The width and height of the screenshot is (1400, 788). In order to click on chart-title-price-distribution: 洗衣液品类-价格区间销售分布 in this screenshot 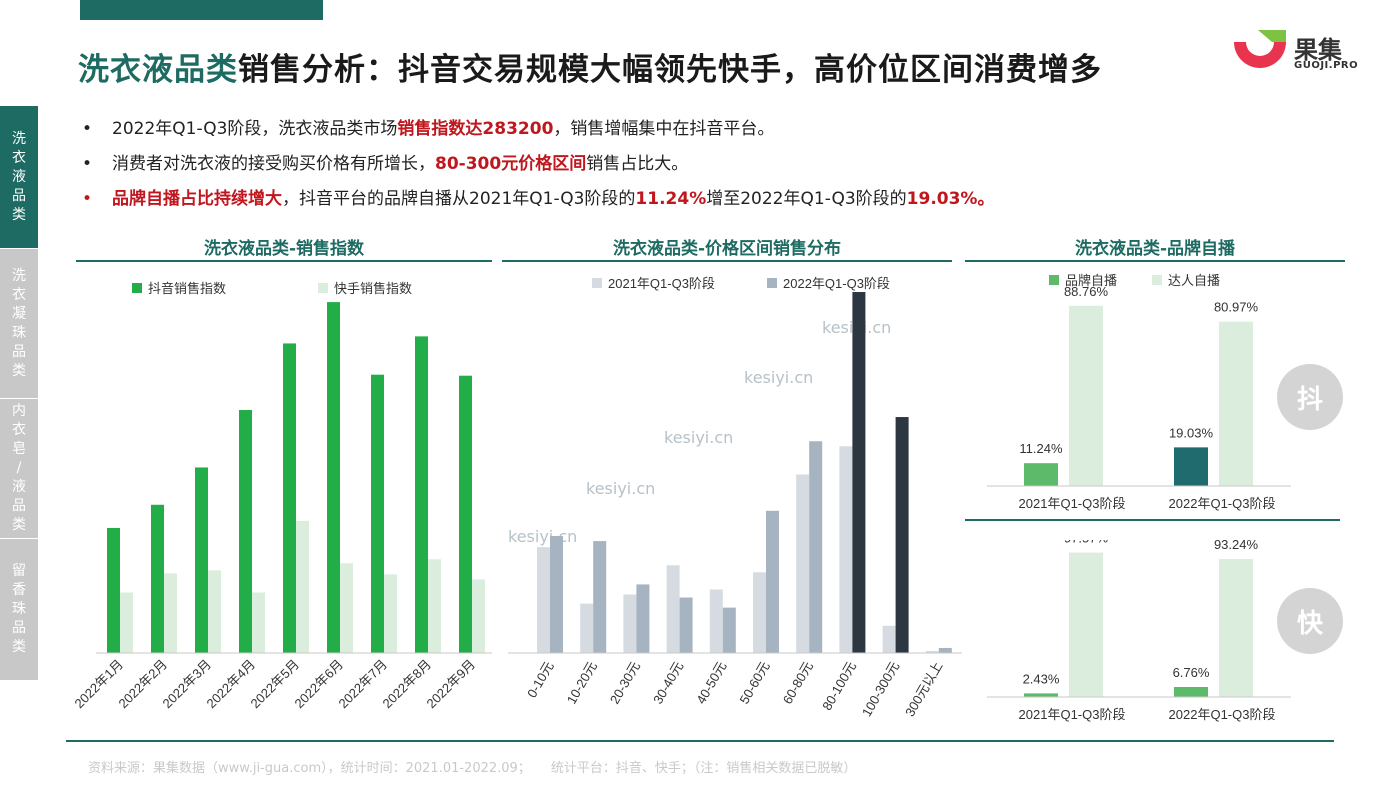, I will do `click(727, 249)`.